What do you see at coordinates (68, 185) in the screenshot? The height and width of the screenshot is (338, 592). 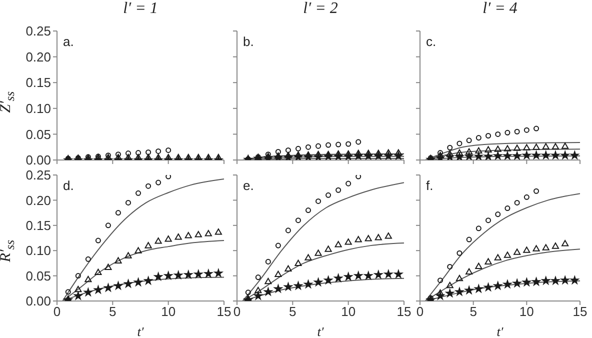 I see `annotation: d.` at bounding box center [68, 185].